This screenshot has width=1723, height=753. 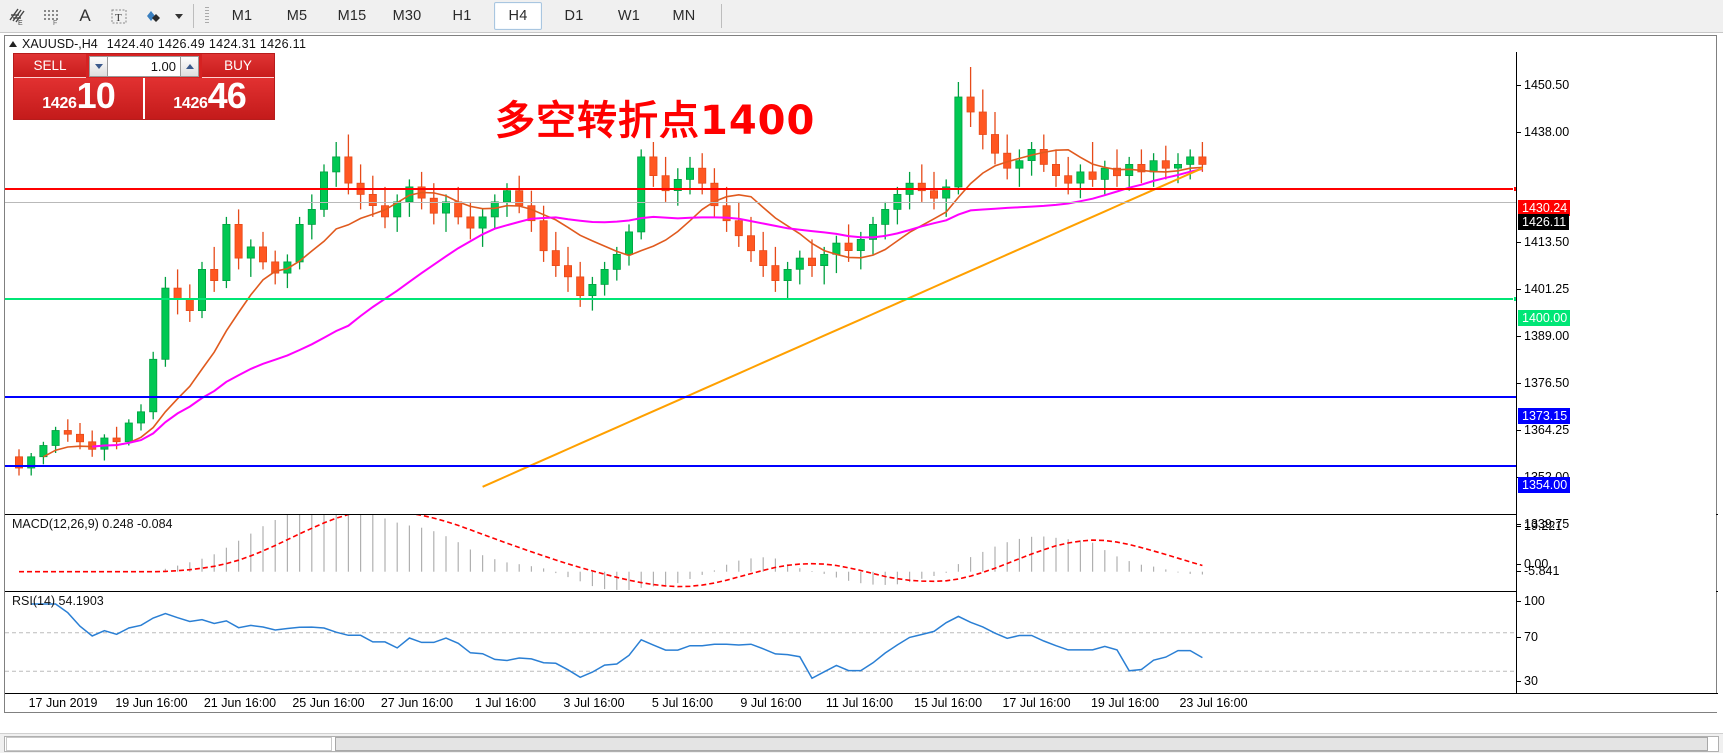 What do you see at coordinates (151, 703) in the screenshot?
I see `time-axis-label: 19 Jun 16:00` at bounding box center [151, 703].